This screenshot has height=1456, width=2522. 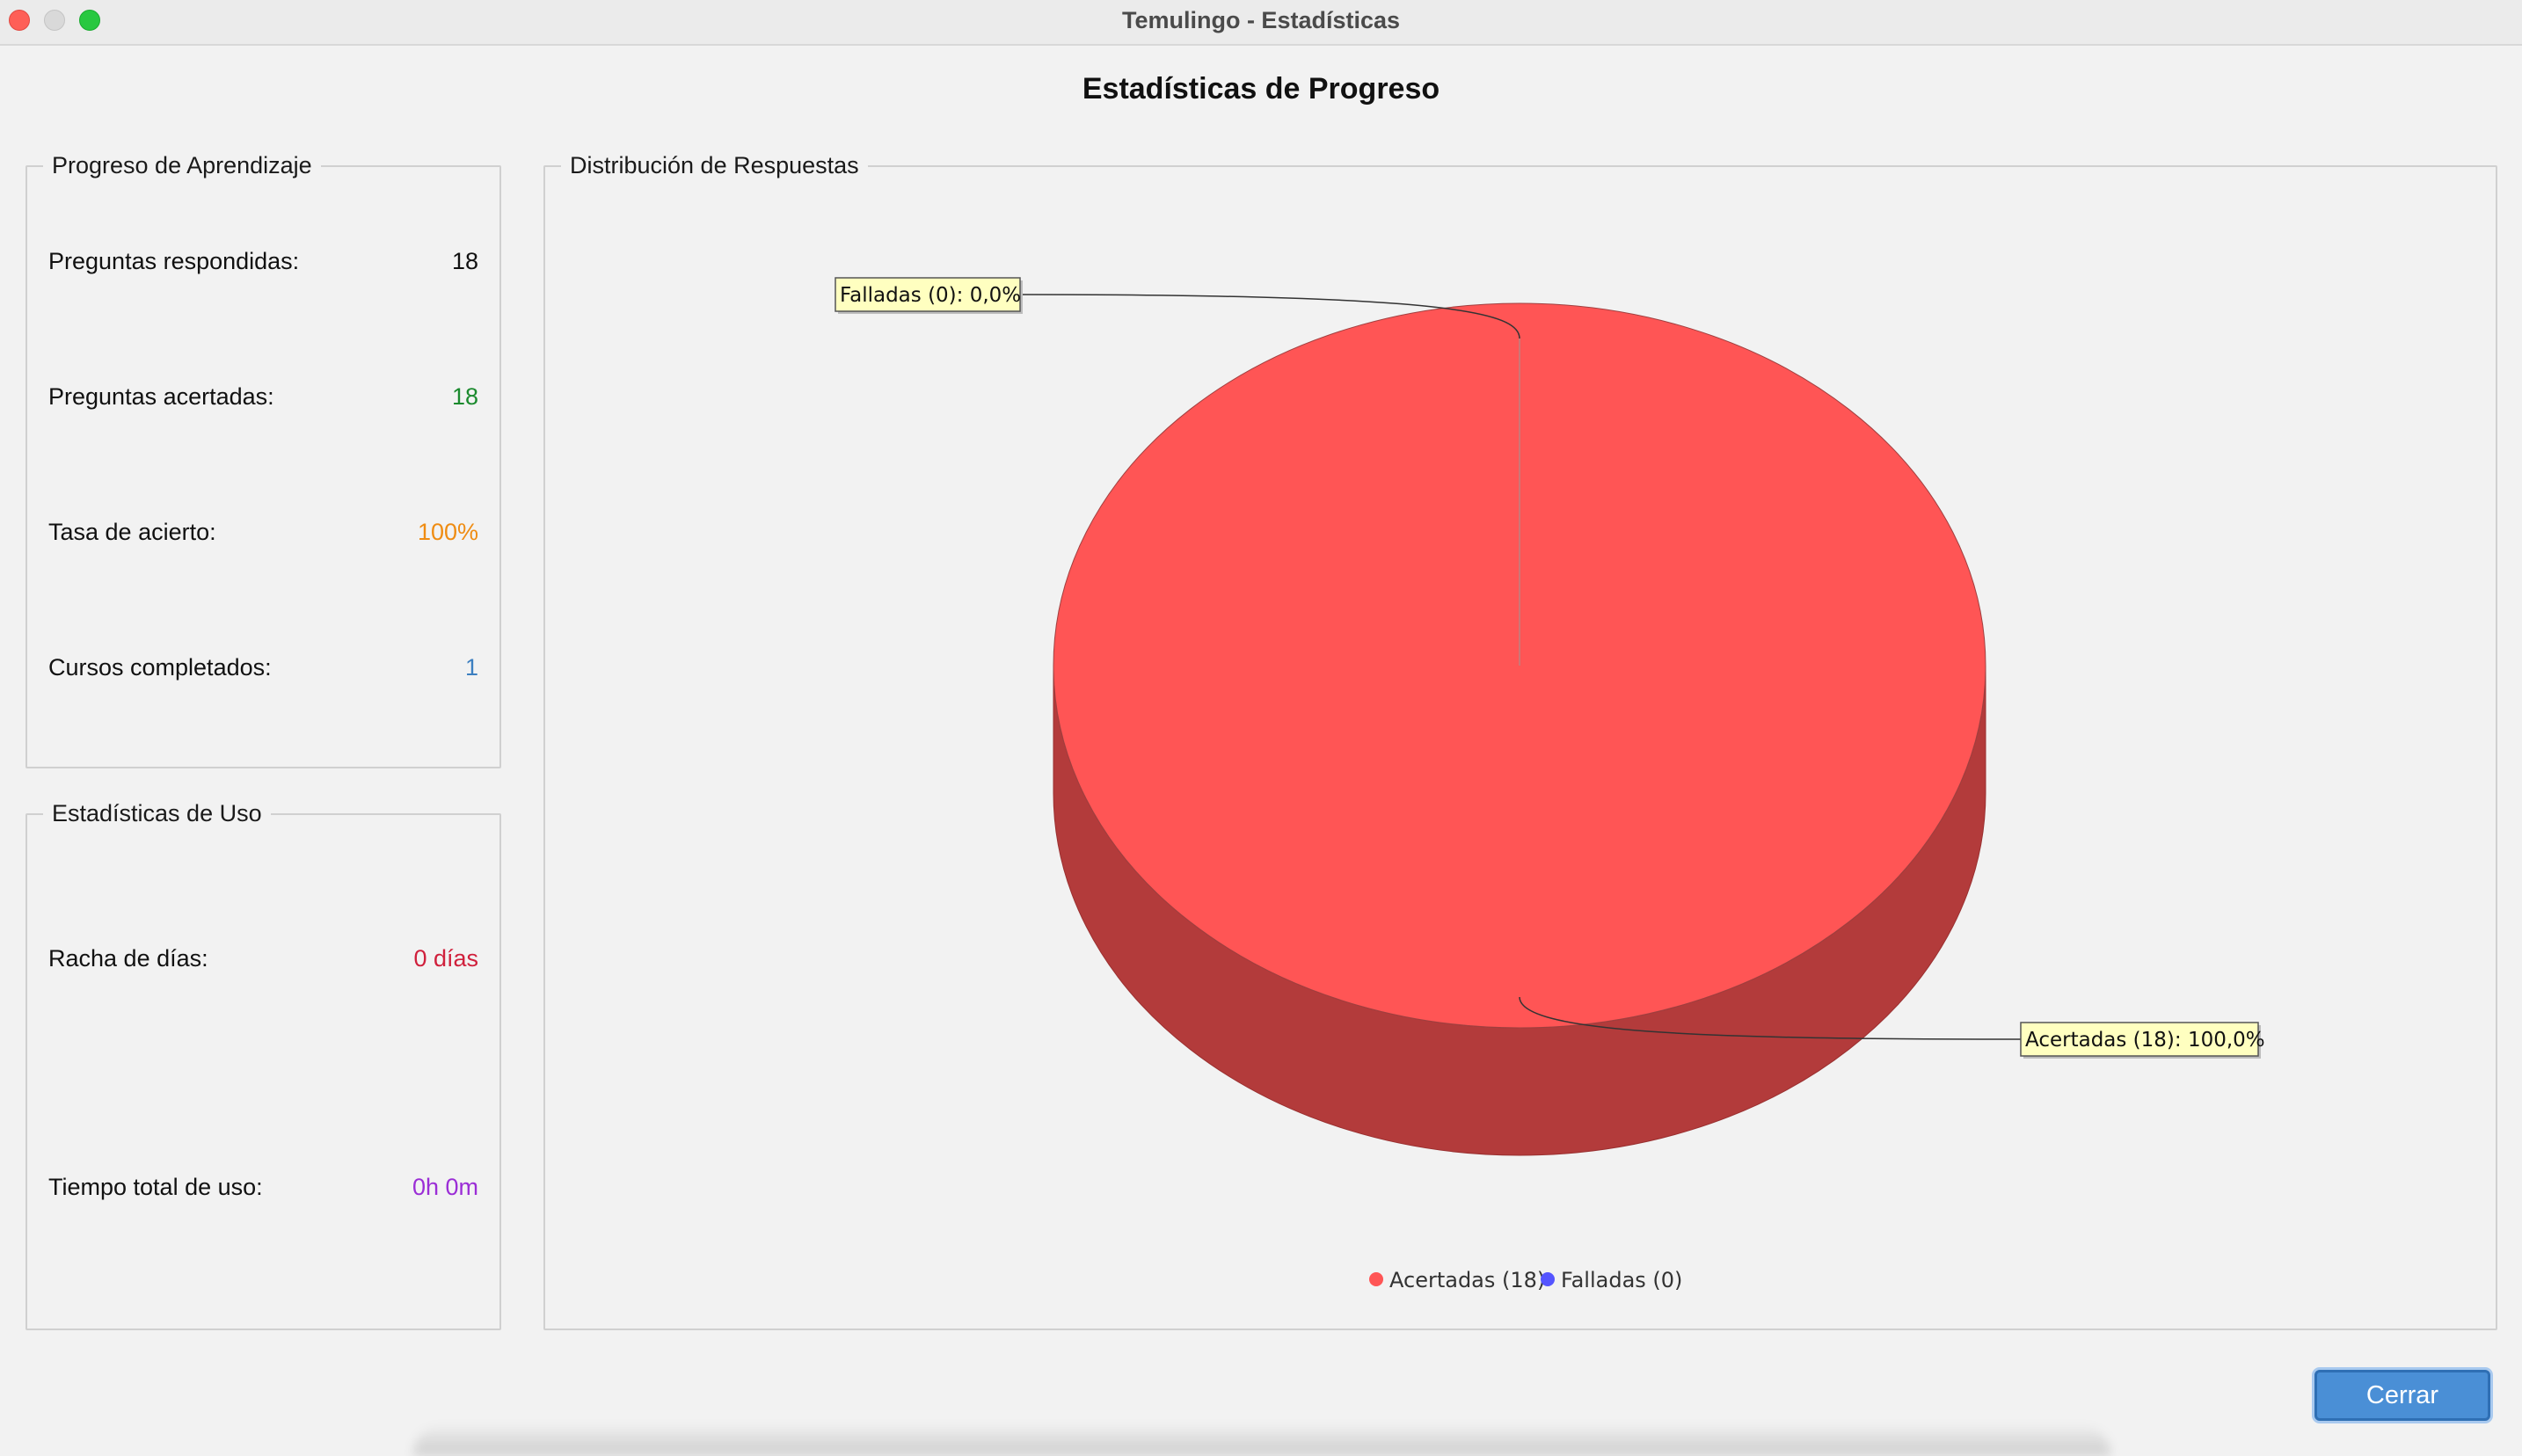 I want to click on stat-row-answered: Preguntas respondidas: 18, so click(x=263, y=265).